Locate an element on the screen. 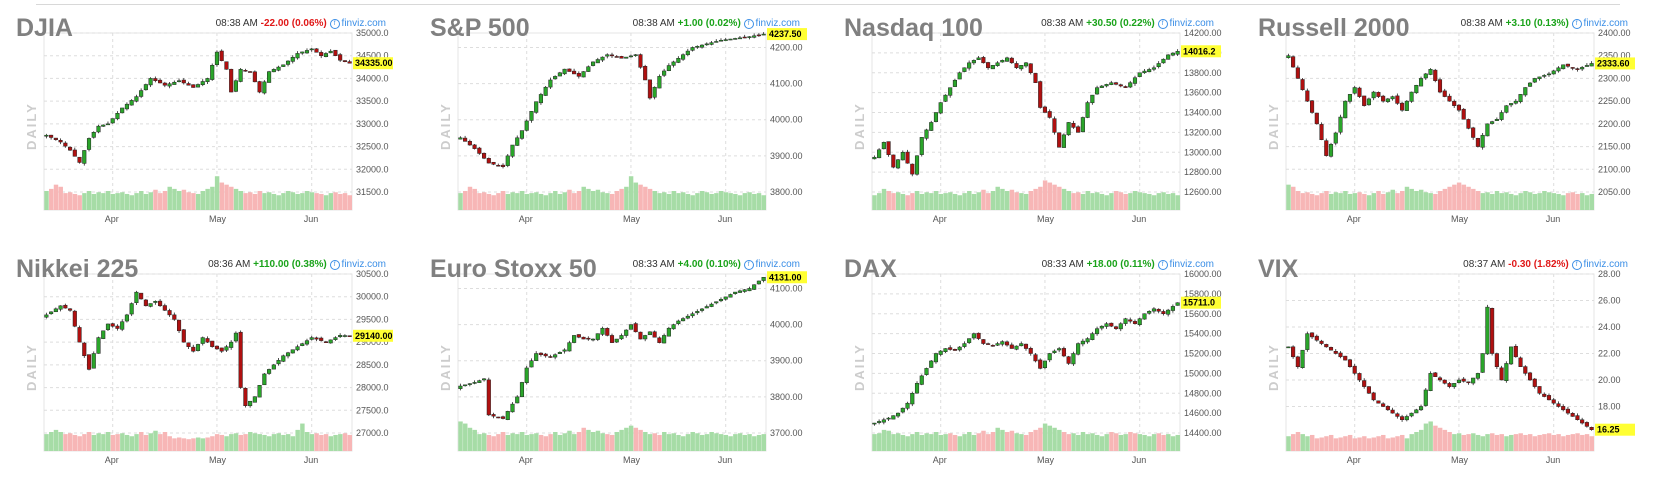 Image resolution: width=1656 pixels, height=482 pixels. y-tick-label: 28000.0 is located at coordinates (372, 388).